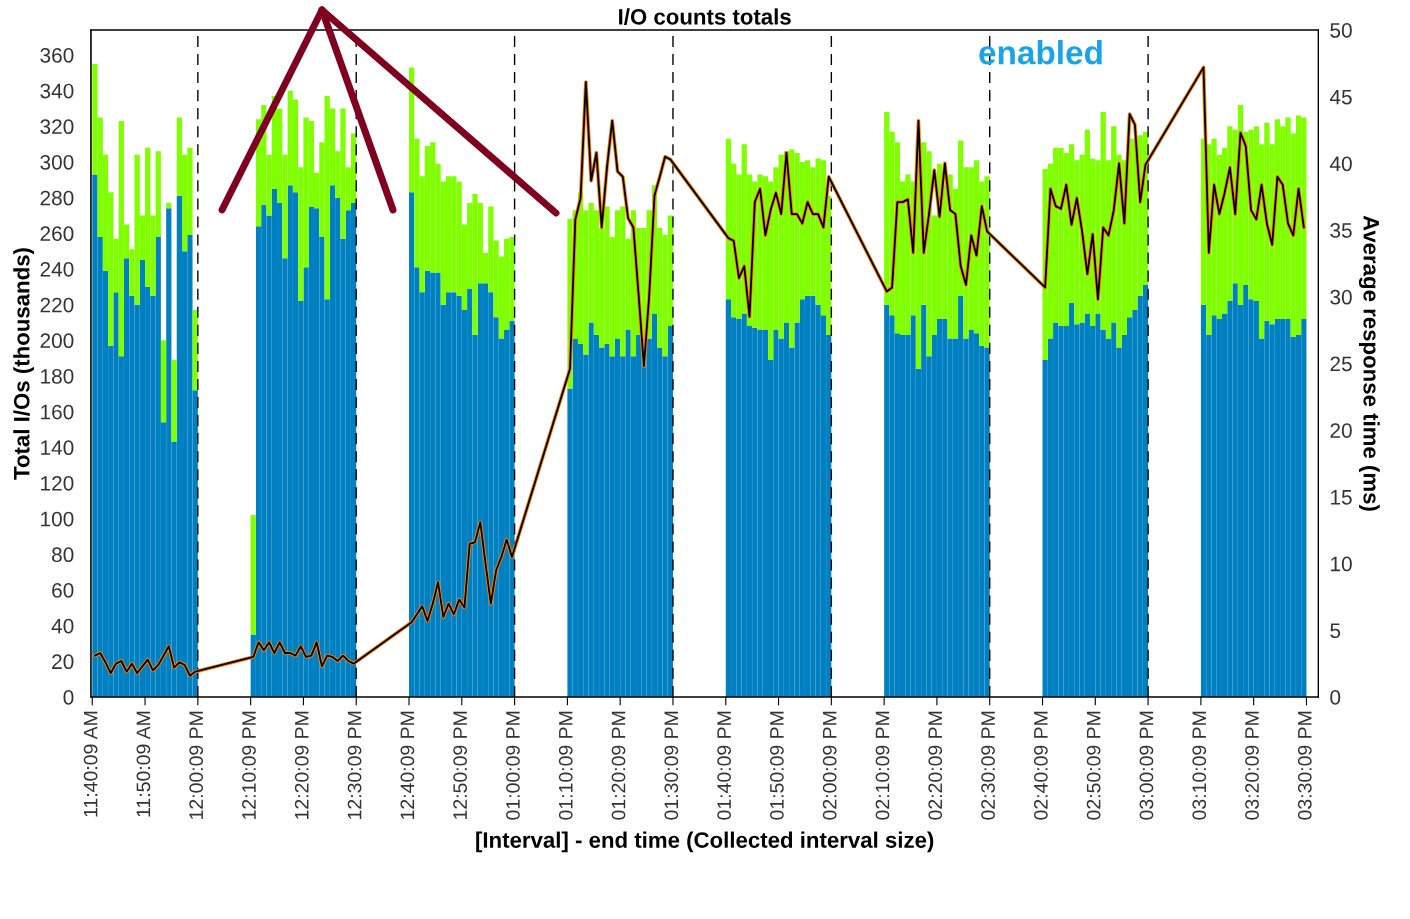  I want to click on x-tick-label: 12:40:09 PM, so click(407, 765).